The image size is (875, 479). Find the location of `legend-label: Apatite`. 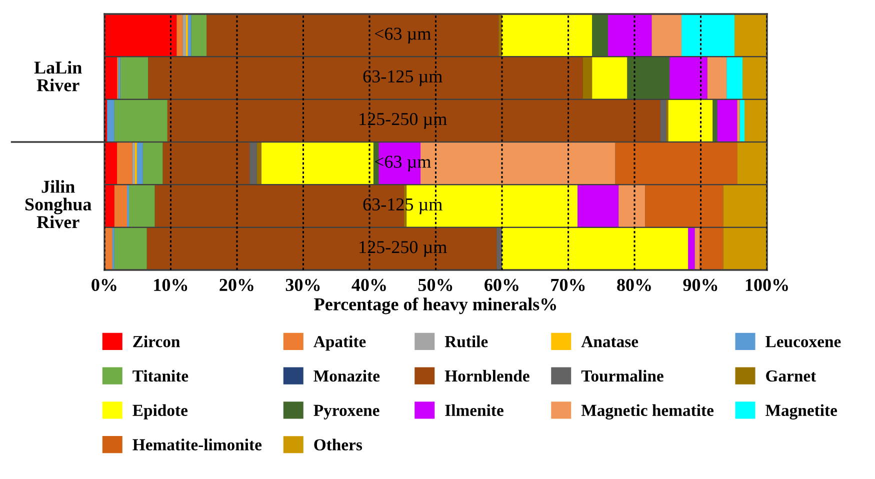

legend-label: Apatite is located at coordinates (340, 343).